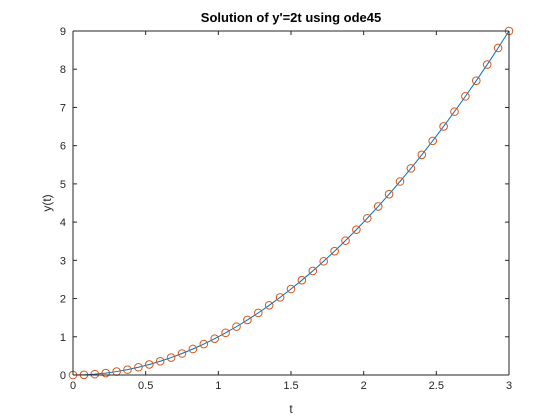  Describe the element at coordinates (63, 32) in the screenshot. I see `y-tick-label: 9` at that location.